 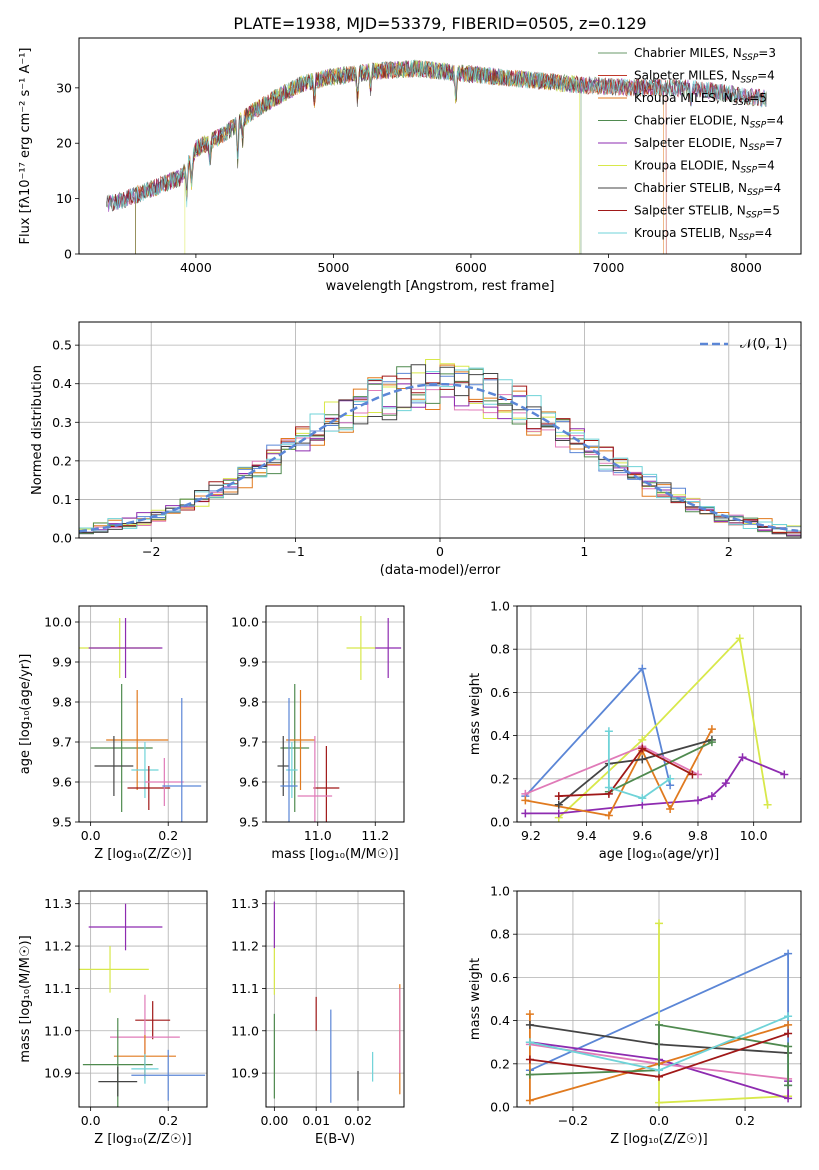 What do you see at coordinates (500, 891) in the screenshot?
I see `y-tick-label: 1.0` at bounding box center [500, 891].